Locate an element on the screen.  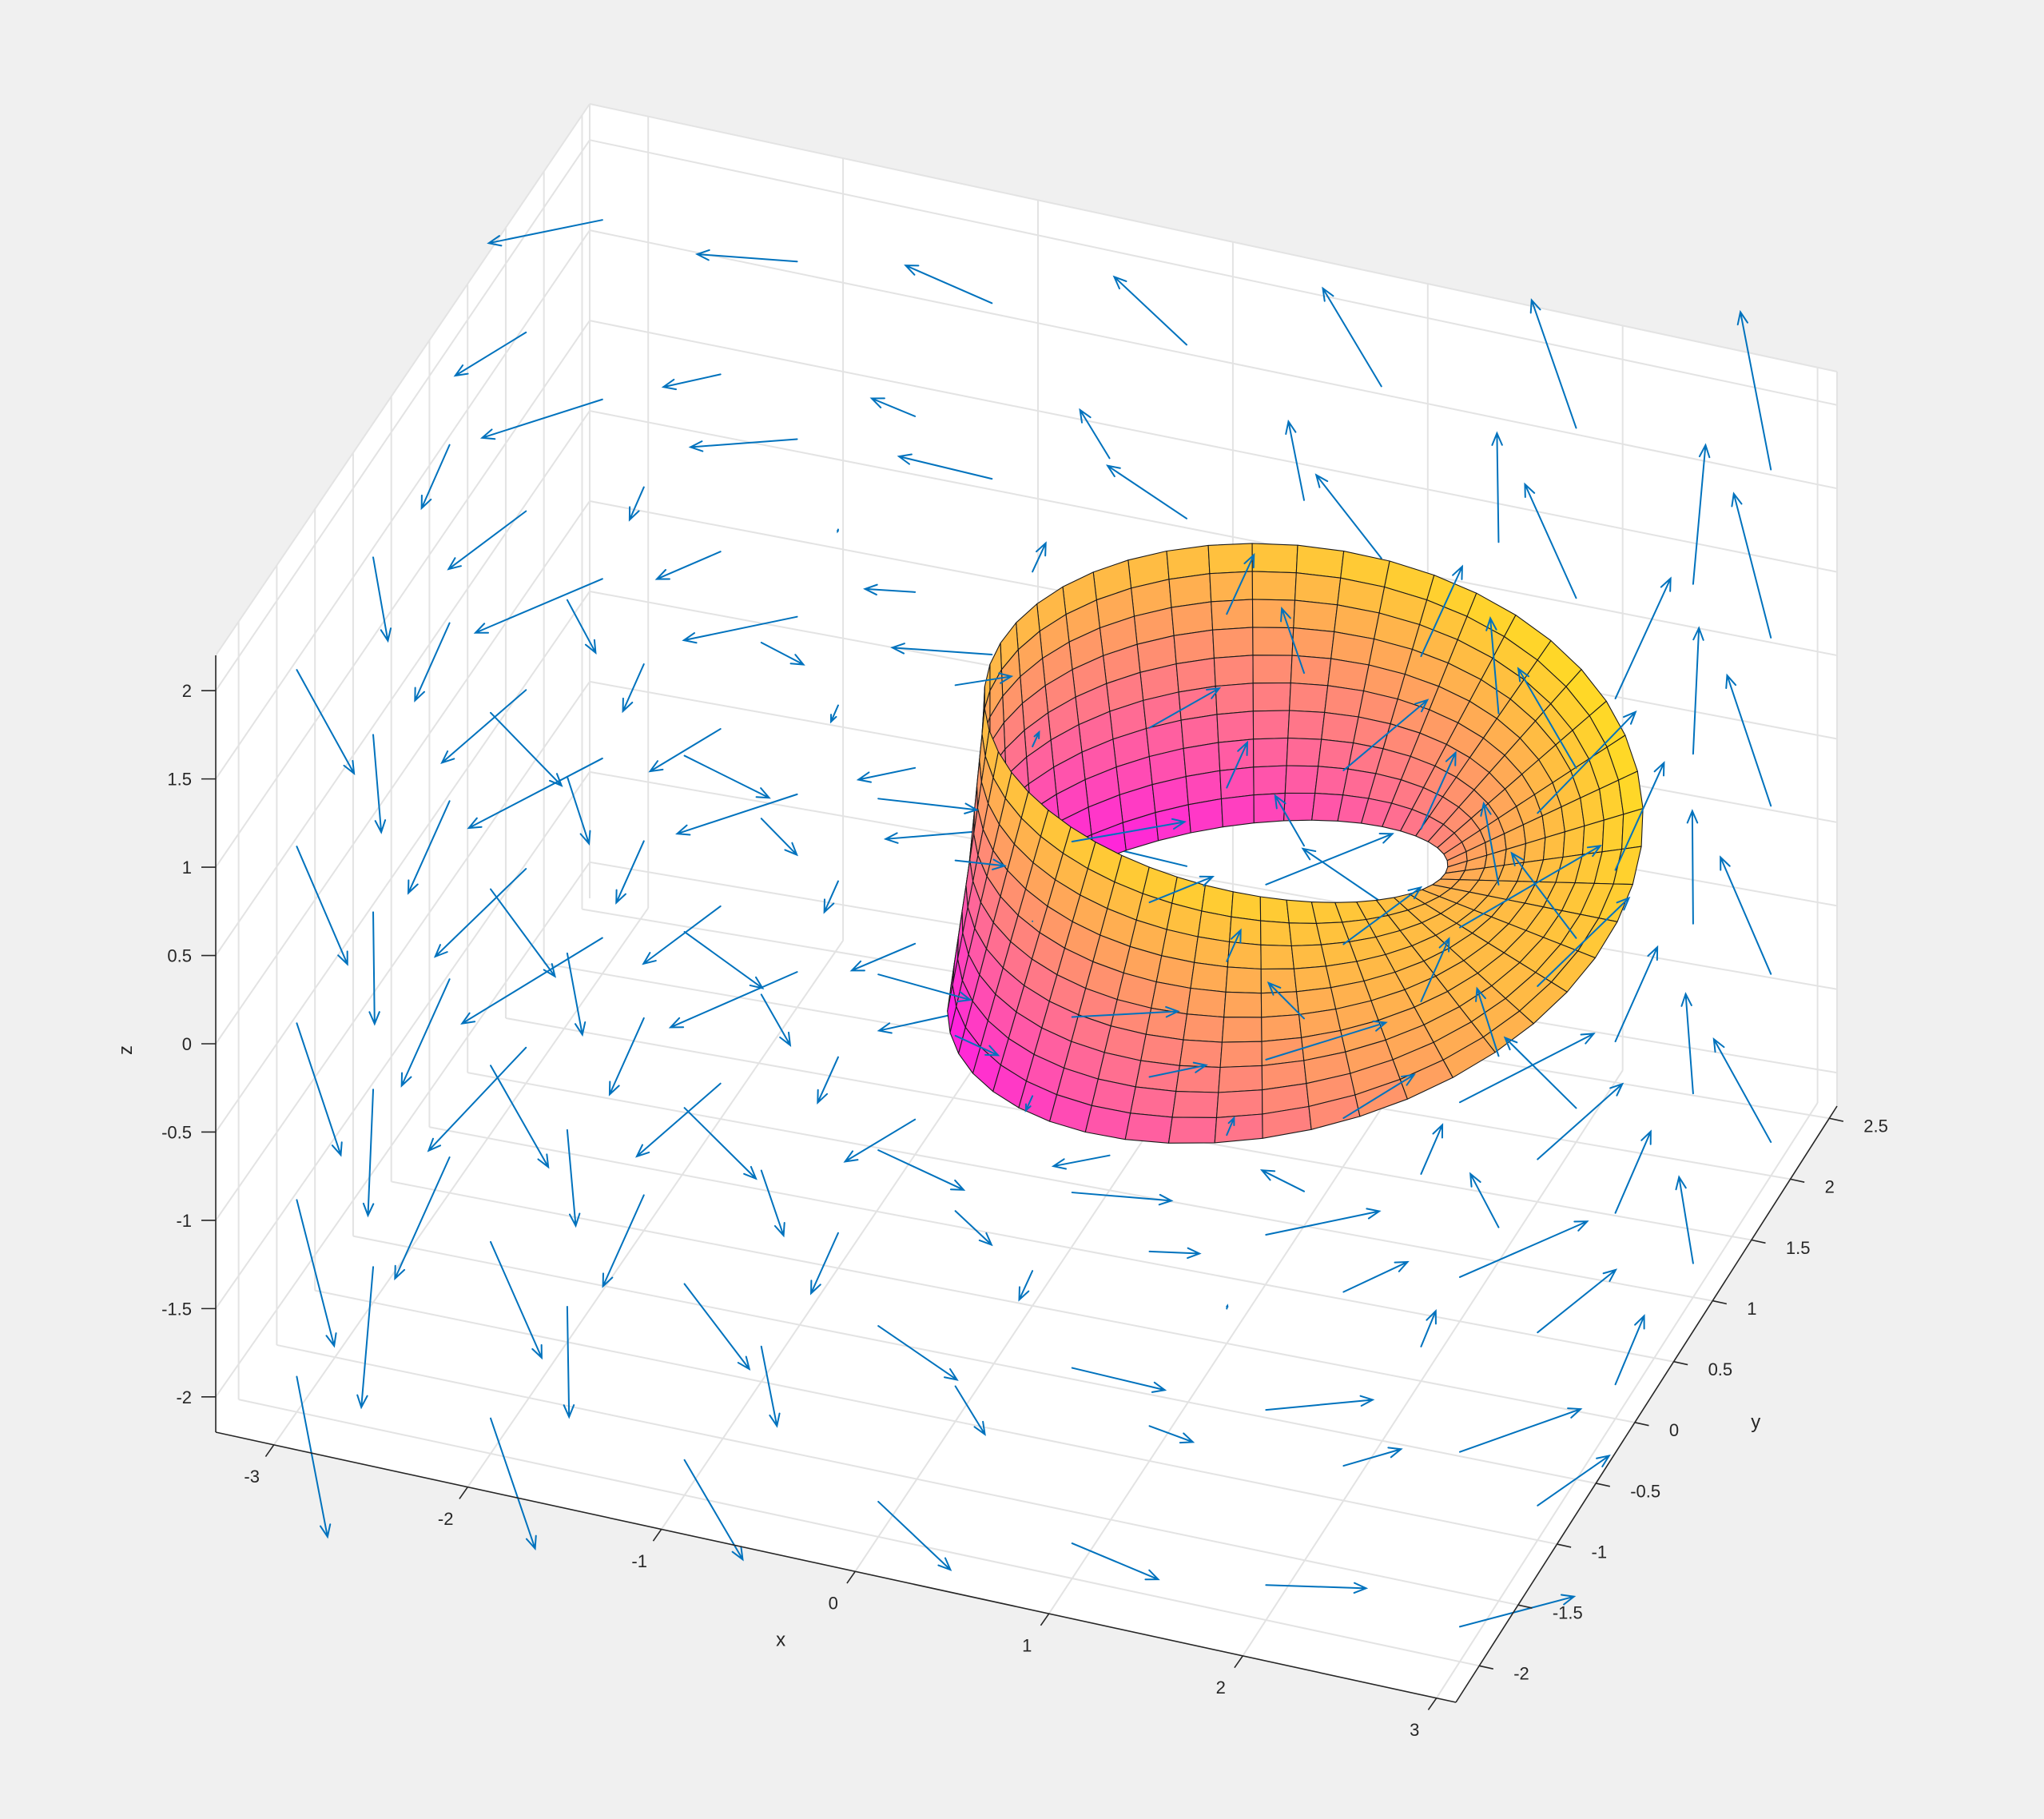
x-tick-label: 3 is located at coordinates (1414, 1730).